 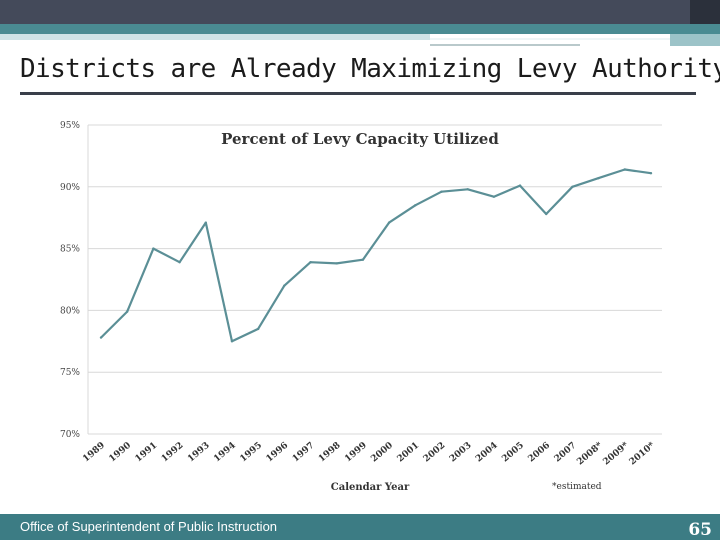 I want to click on footer-bar, so click(x=360, y=527).